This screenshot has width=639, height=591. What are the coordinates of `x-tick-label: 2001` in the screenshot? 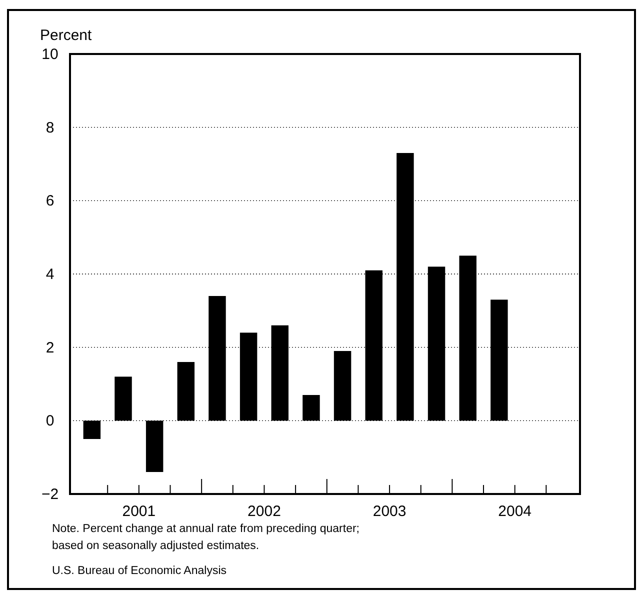 It's located at (139, 511).